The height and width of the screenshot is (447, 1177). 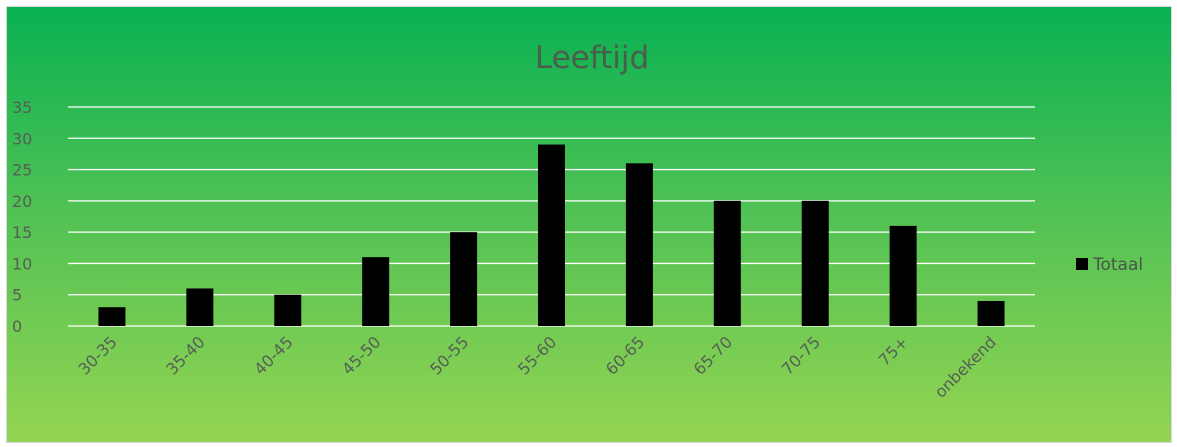 What do you see at coordinates (713, 355) in the screenshot?
I see `x-tick-label: 65-70` at bounding box center [713, 355].